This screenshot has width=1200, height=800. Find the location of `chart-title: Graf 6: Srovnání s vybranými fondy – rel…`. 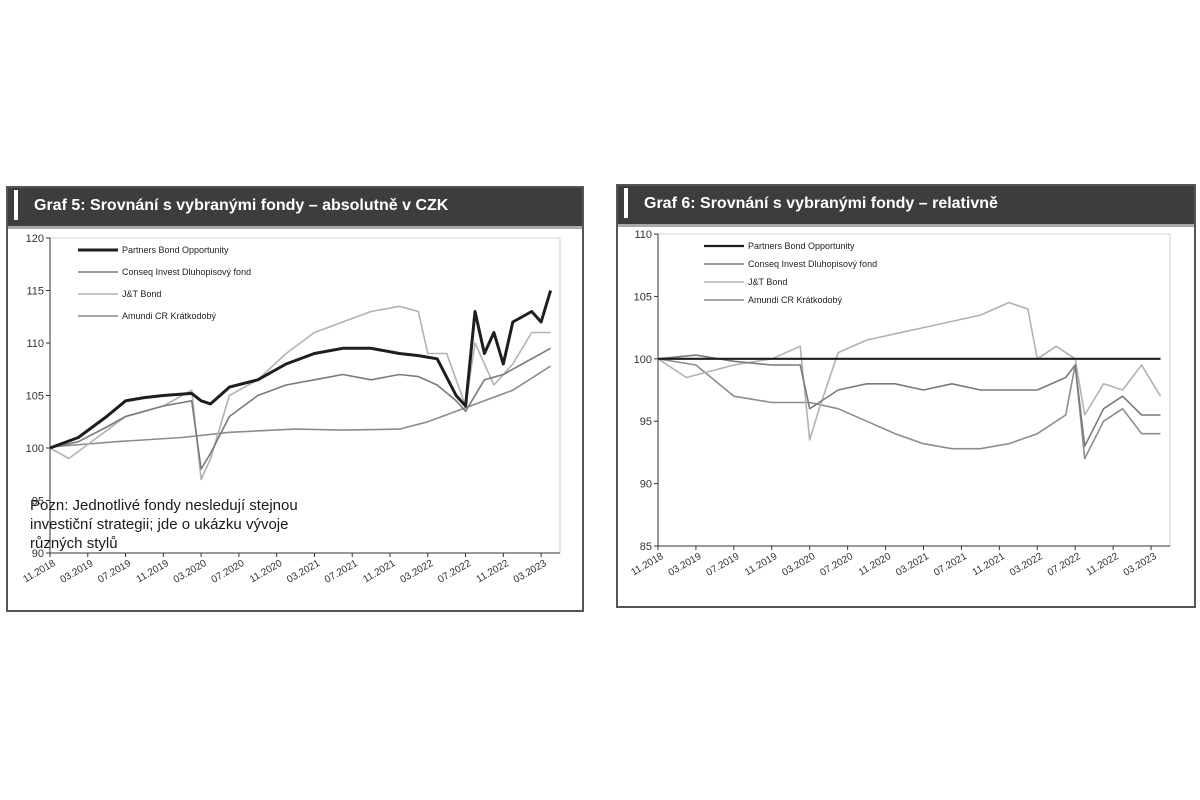

chart-title: Graf 6: Srovnání s vybranými fondy – rel… is located at coordinates (821, 203).